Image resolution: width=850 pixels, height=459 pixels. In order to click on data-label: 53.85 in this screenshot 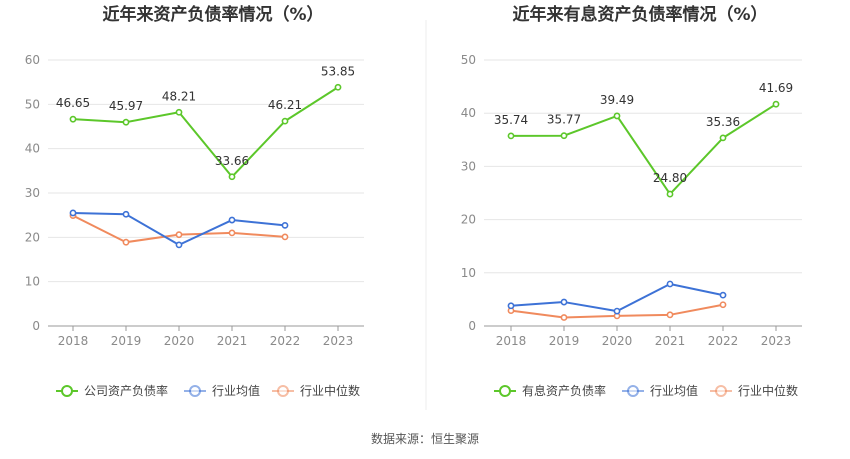, I will do `click(338, 71)`.